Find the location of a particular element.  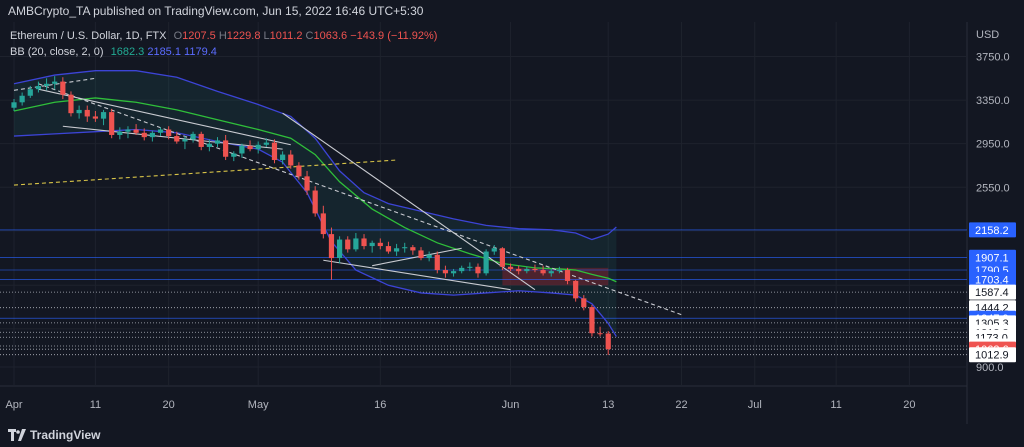

y-tick-label: 2550.0 is located at coordinates (993, 188).